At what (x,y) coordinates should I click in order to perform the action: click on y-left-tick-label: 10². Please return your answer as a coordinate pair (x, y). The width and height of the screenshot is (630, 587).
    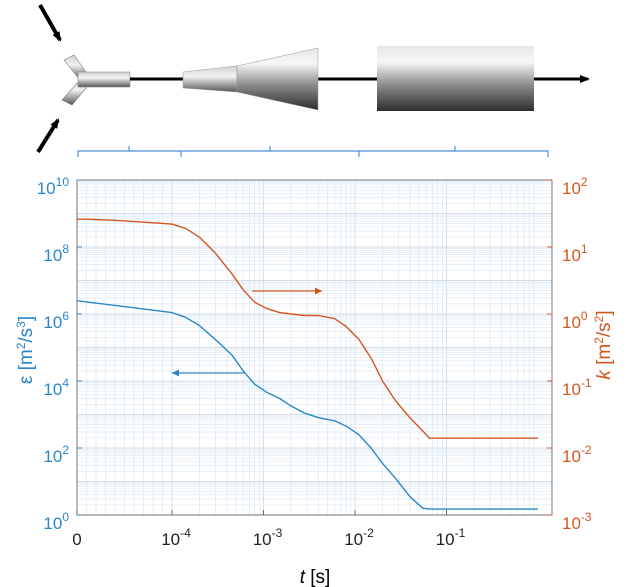
    Looking at the image, I should click on (56, 454).